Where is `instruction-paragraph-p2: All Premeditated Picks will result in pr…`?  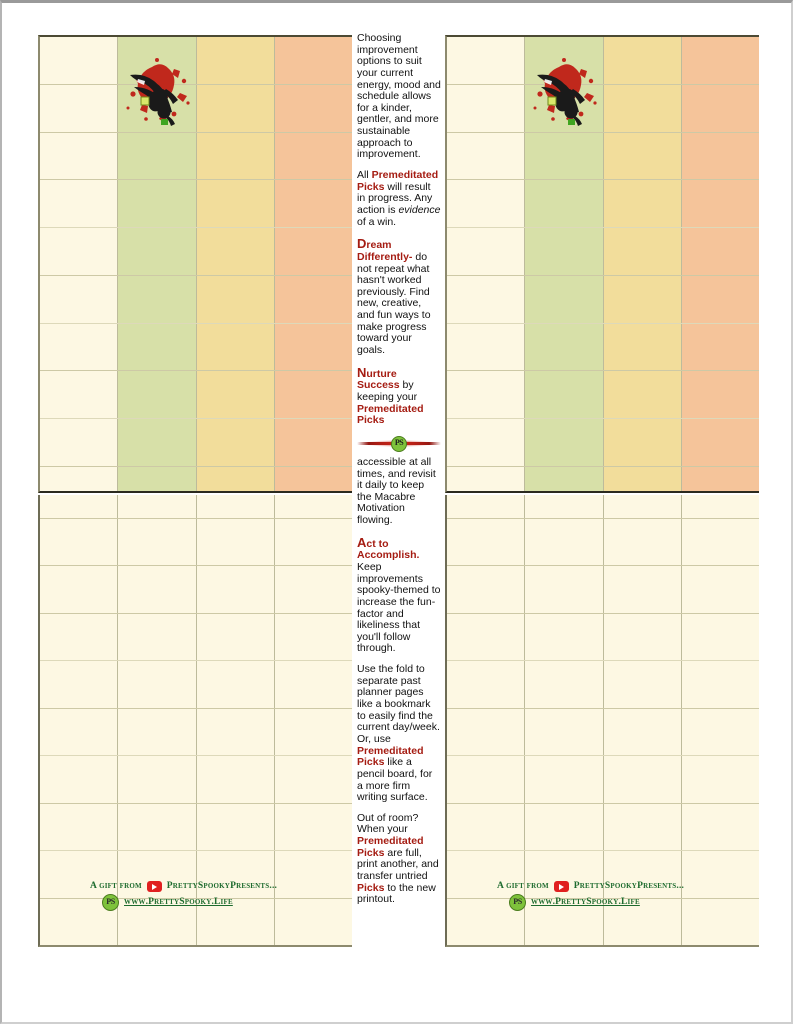 instruction-paragraph-p2: All Premeditated Picks will result in pr… is located at coordinates (399, 198).